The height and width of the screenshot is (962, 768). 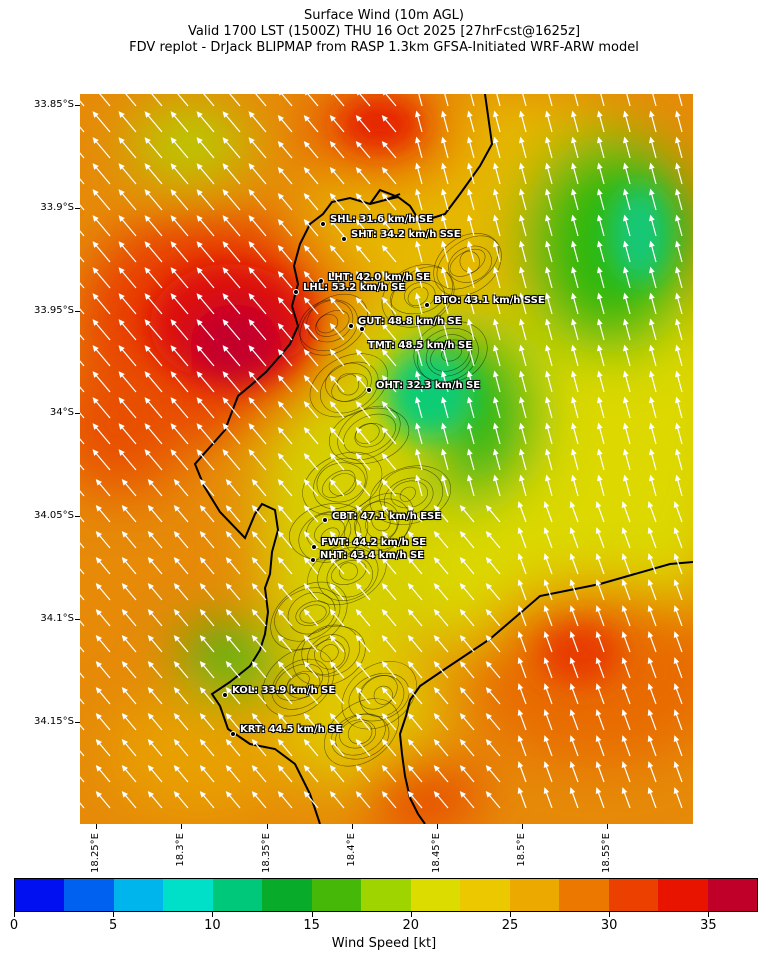 I want to click on station-marker-krt, so click(x=233, y=734).